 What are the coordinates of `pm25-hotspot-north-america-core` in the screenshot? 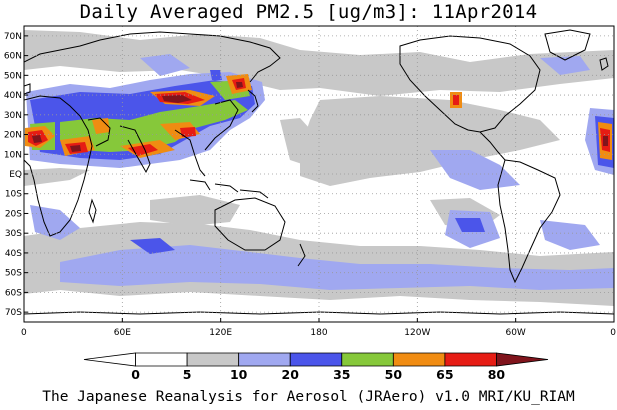 It's located at (456, 100).